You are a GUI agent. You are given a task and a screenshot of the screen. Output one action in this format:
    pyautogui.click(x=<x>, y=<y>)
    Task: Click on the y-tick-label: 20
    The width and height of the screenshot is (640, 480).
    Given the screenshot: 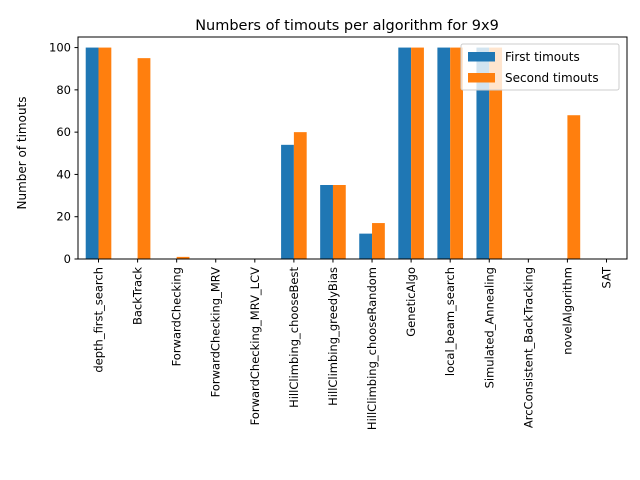 What is the action you would take?
    pyautogui.click(x=63, y=217)
    